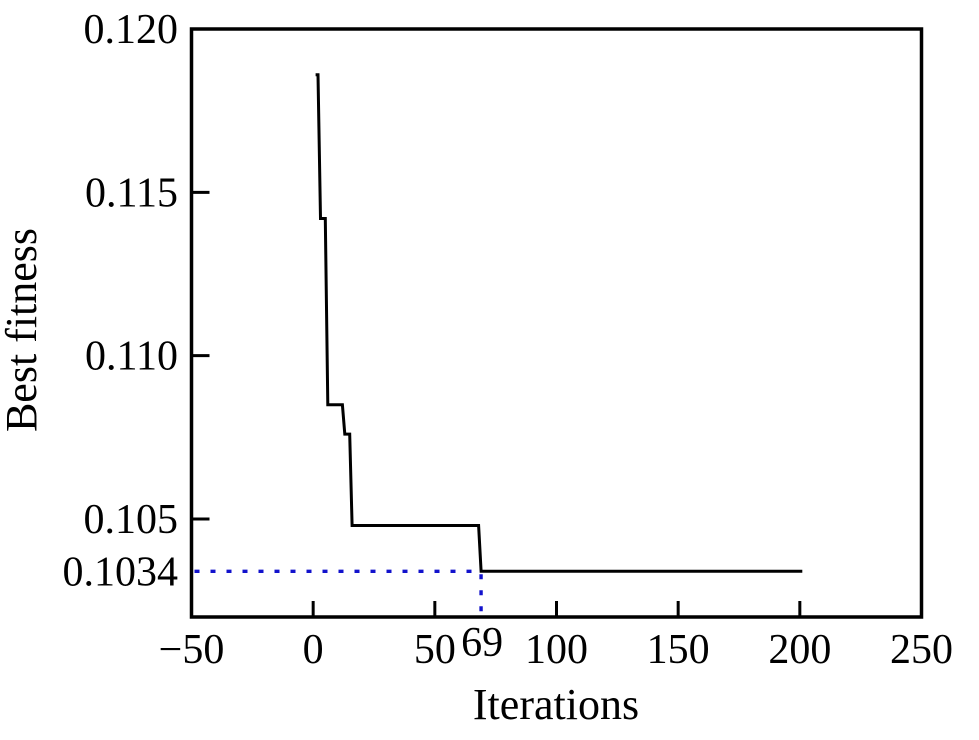  Describe the element at coordinates (482, 643) in the screenshot. I see `annotation-x-value-label: 69` at that location.